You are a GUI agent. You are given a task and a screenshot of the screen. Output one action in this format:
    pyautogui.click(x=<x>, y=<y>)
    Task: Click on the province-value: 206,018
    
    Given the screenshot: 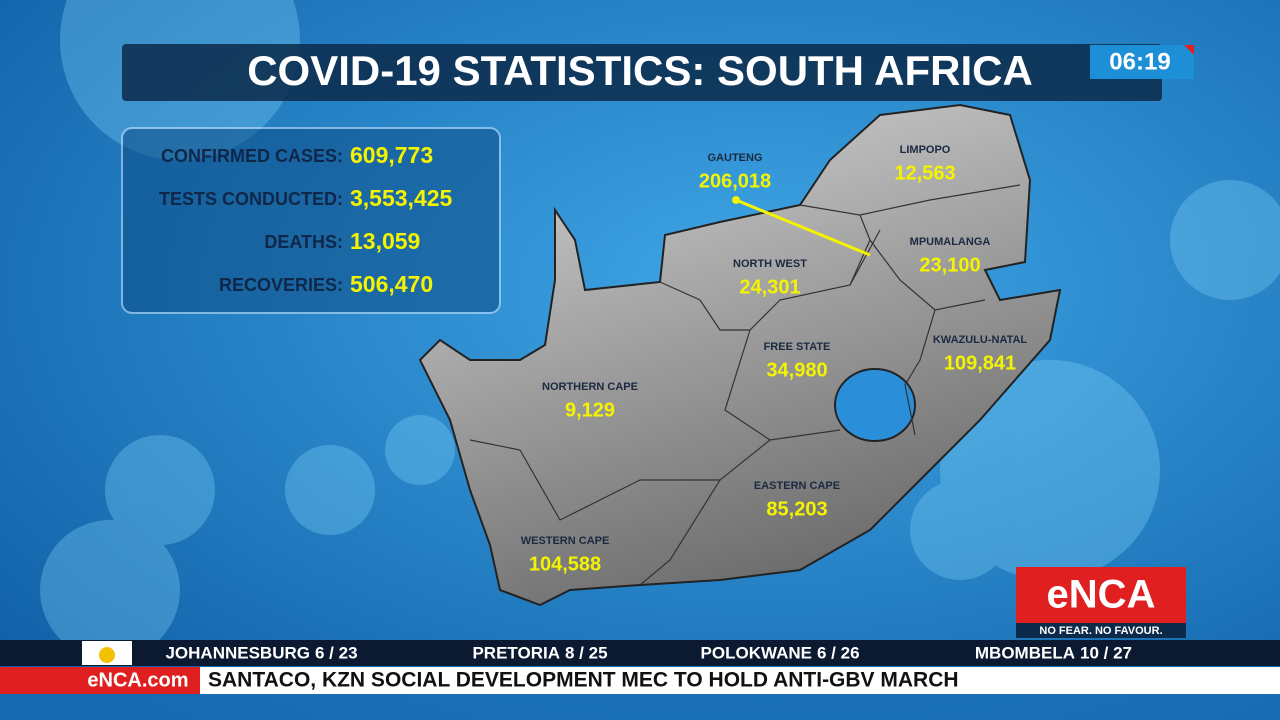 What is the action you would take?
    pyautogui.click(x=735, y=181)
    